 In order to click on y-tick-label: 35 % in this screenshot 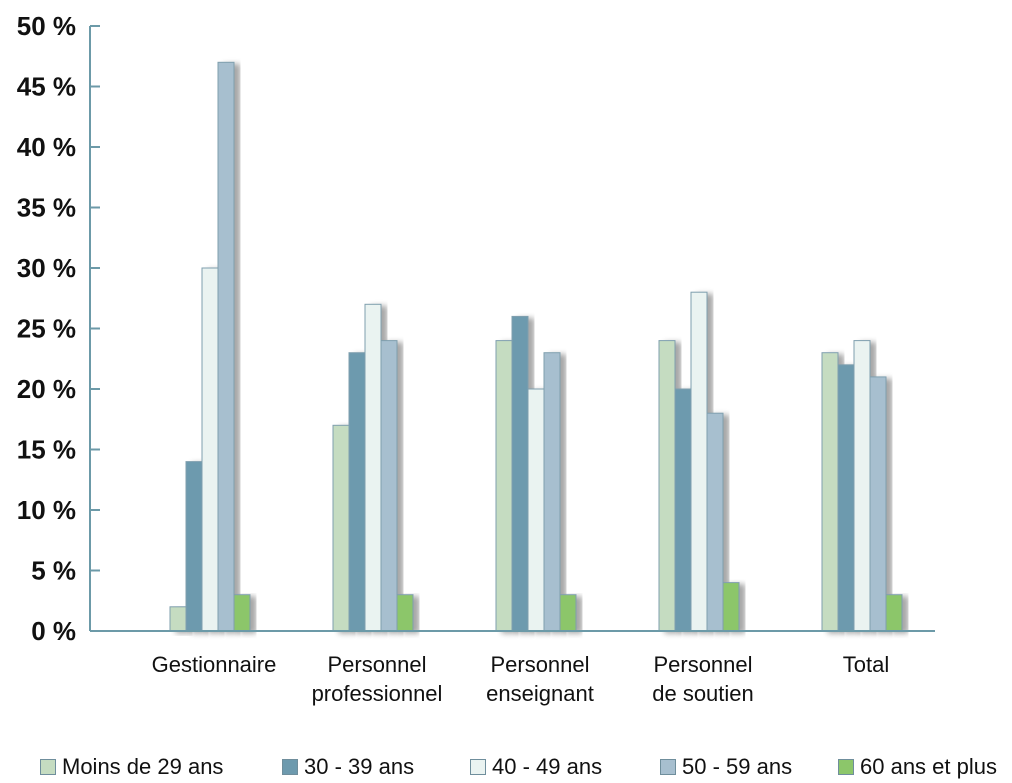, I will do `click(46, 208)`.